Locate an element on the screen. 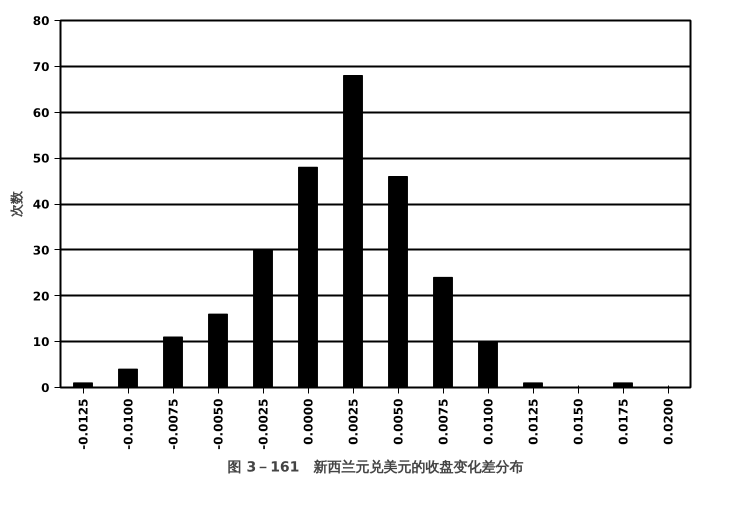  x-tick-label: 0.0125 is located at coordinates (533, 421).